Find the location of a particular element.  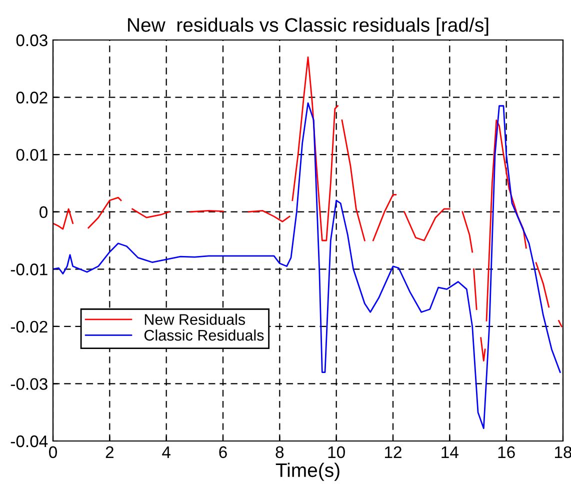

y-tick-label: -0.04 is located at coordinates (29, 441).